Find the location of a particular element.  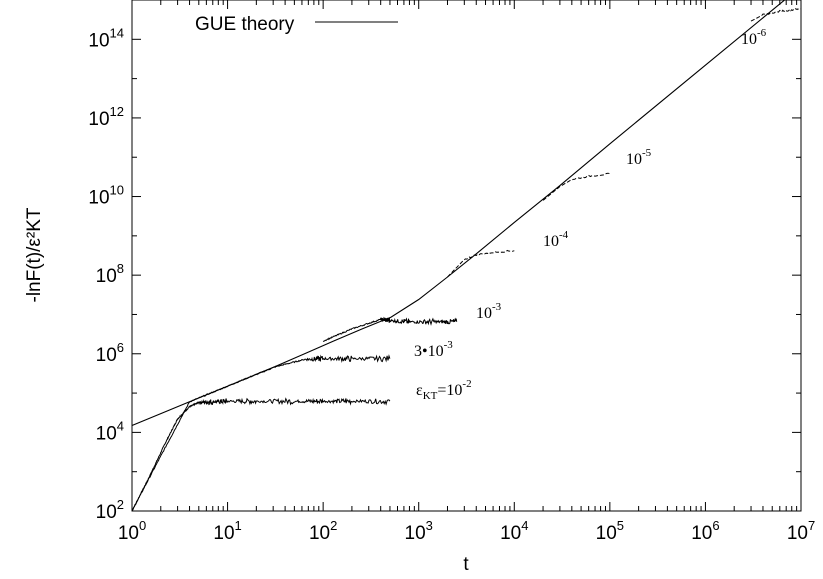

x-tick-label: 10⁴ is located at coordinates (514, 531).